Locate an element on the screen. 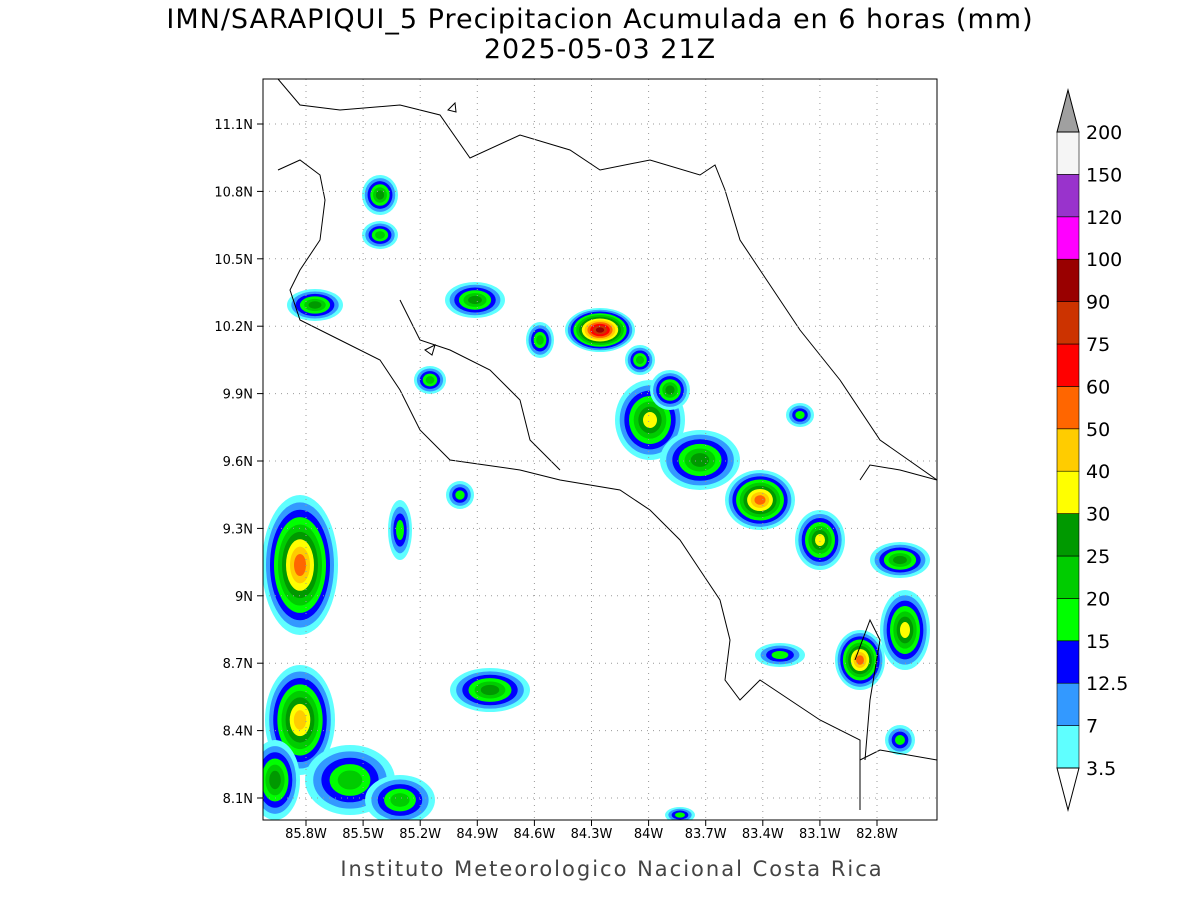  colorbar-label: 25 is located at coordinates (1098, 557).